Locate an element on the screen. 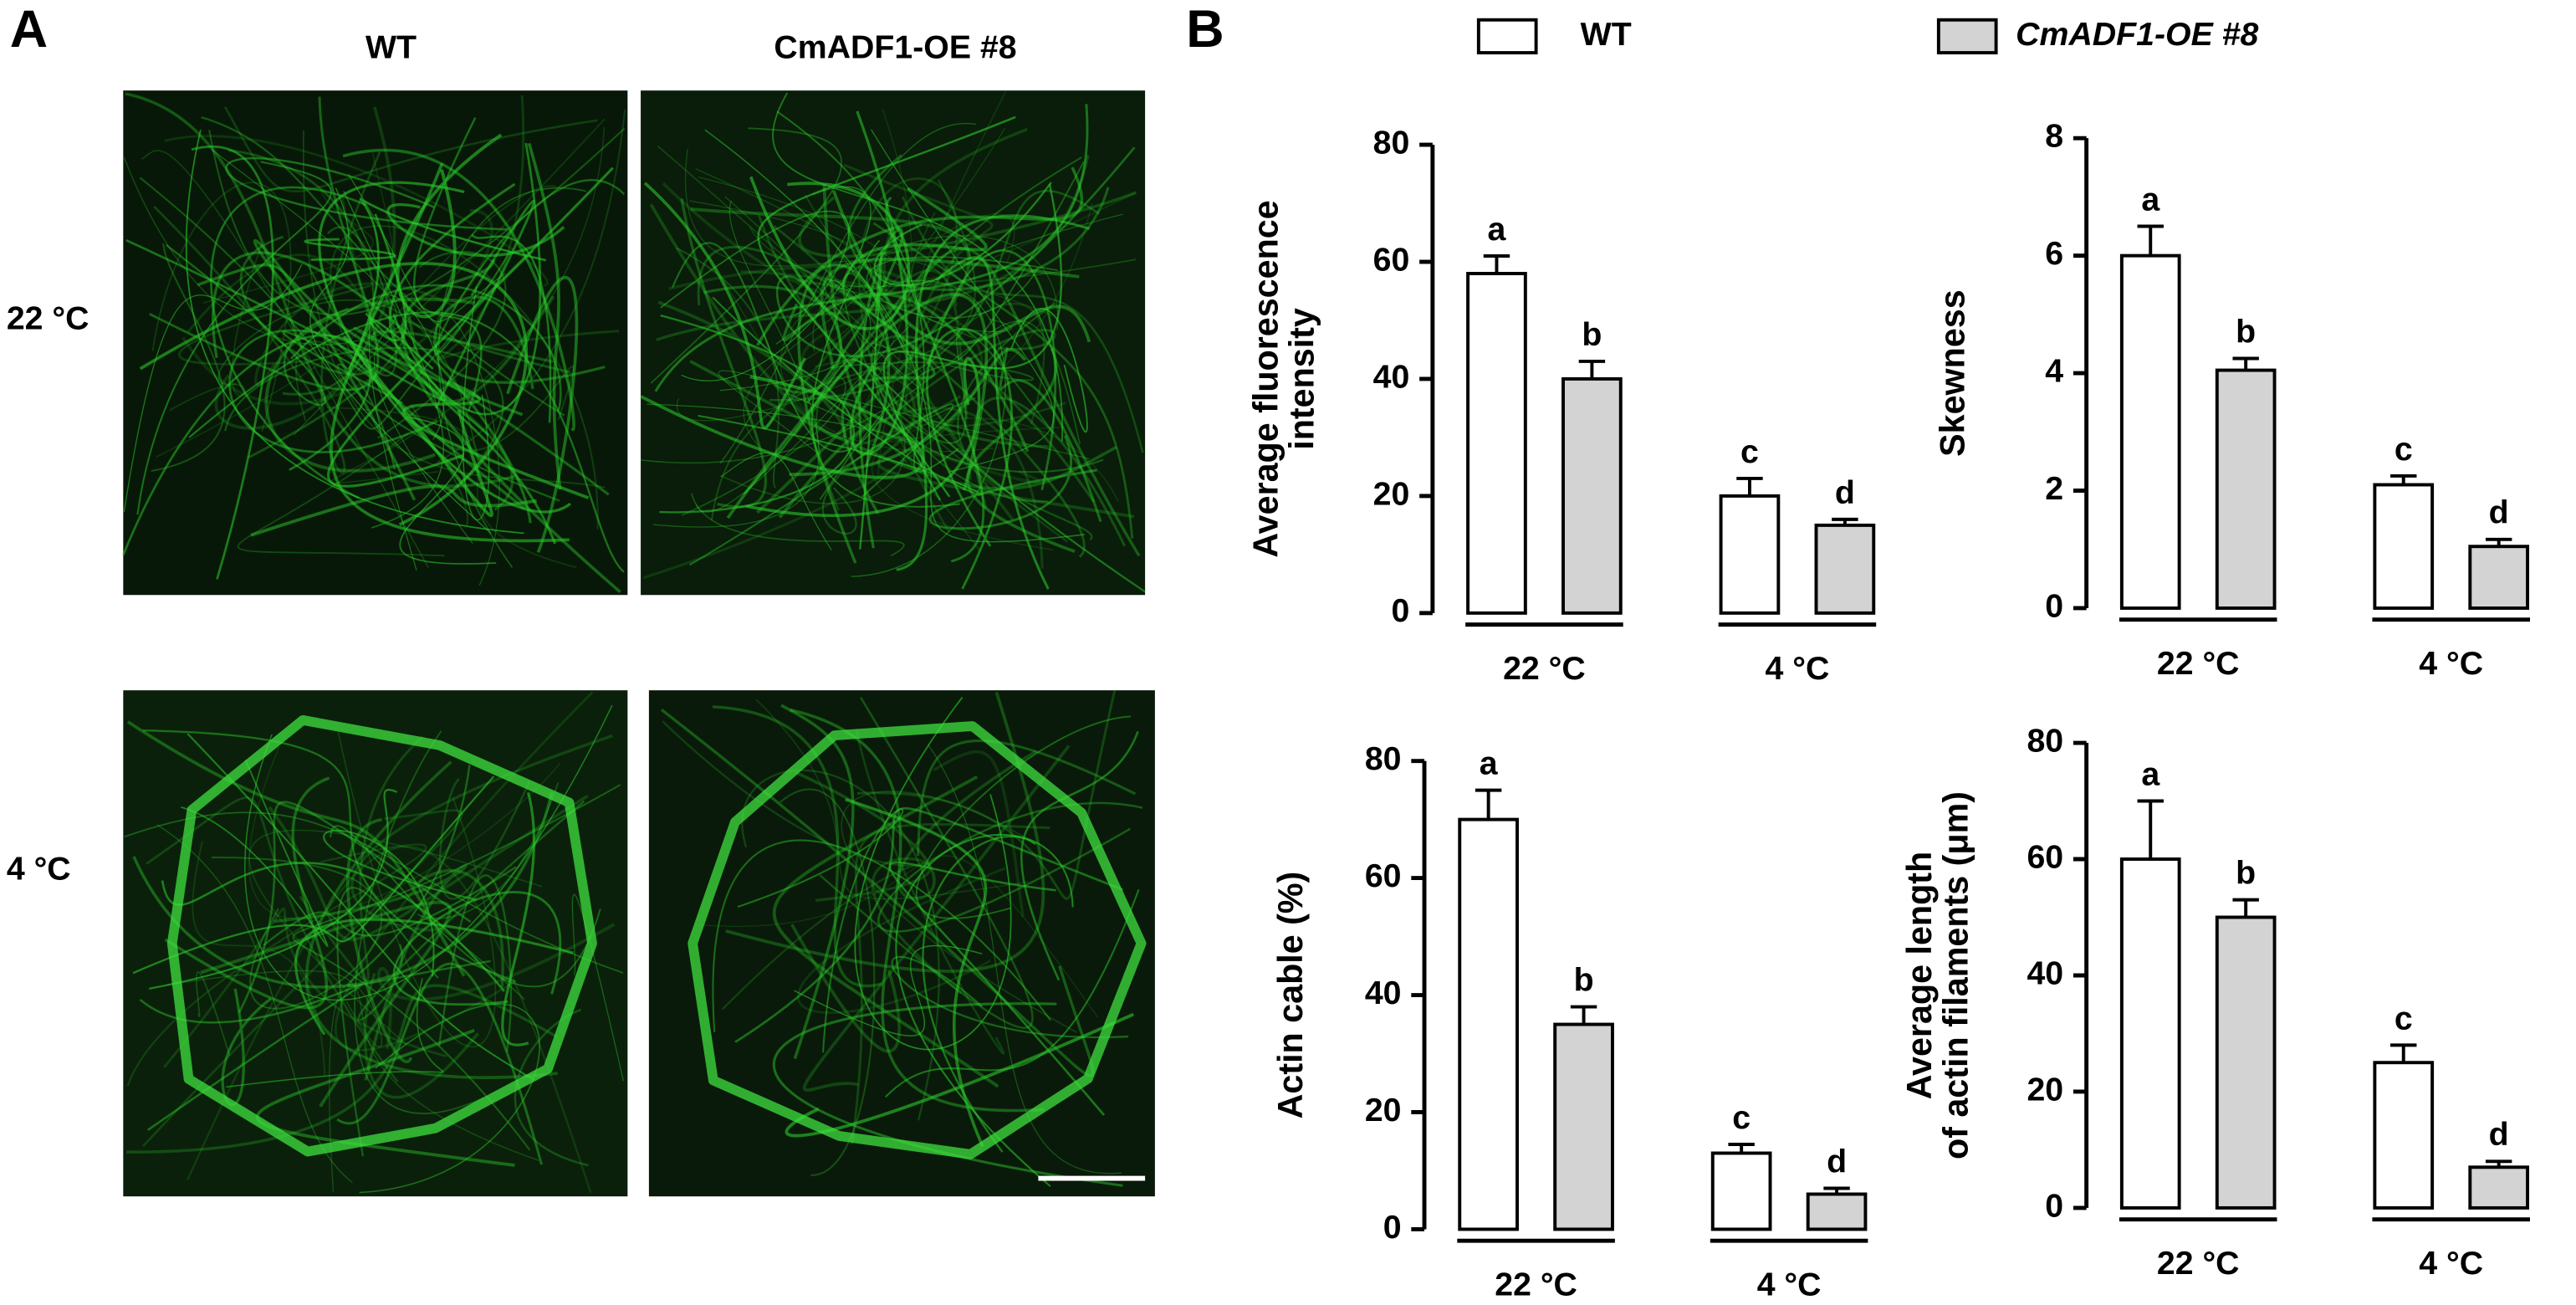 This screenshot has width=2576, height=1305. x-tick-label: 4 °C is located at coordinates (1789, 1285).